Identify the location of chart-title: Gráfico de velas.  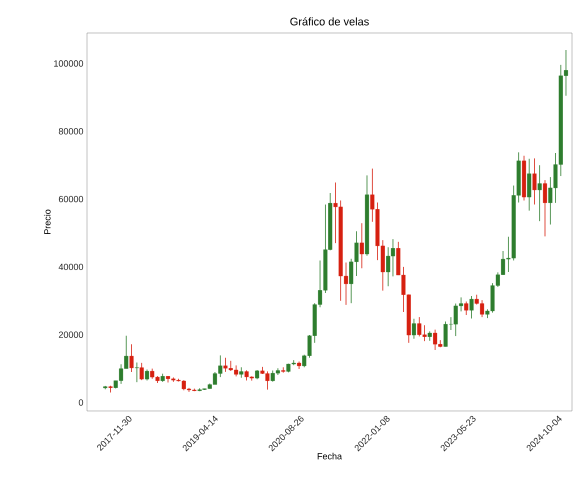
(329, 21).